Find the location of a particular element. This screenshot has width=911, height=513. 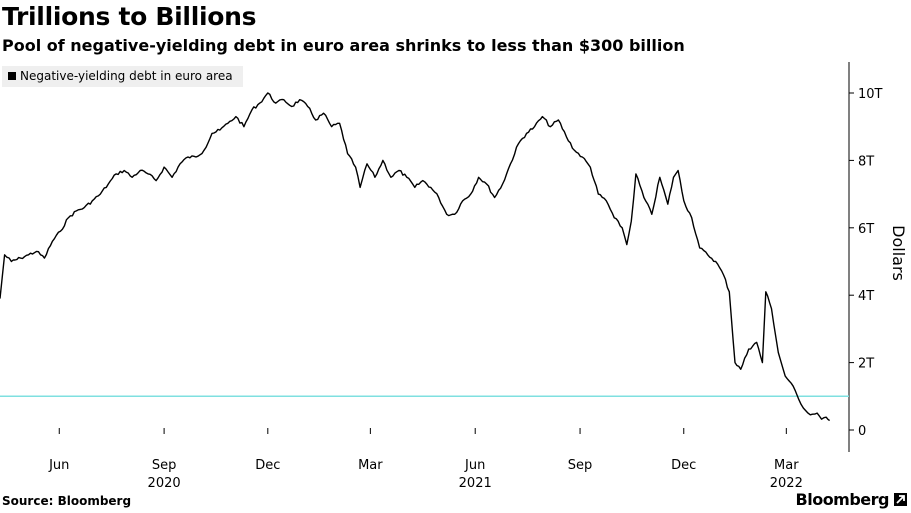

y-tick-label: 4T is located at coordinates (866, 296).